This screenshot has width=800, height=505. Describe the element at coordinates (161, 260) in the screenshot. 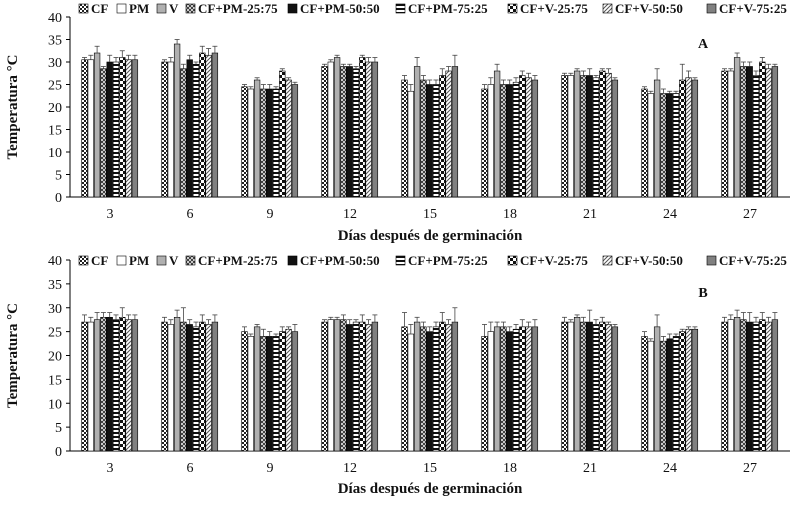

I see `legend-swatch-v` at that location.